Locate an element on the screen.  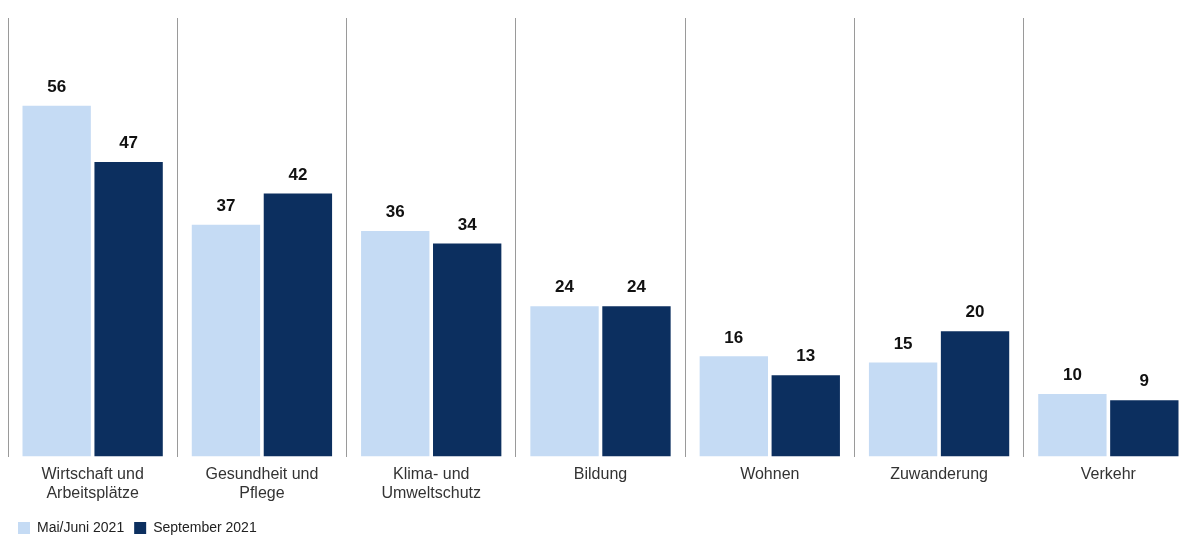
x-tick-label: Verkehr is located at coordinates (1108, 473).